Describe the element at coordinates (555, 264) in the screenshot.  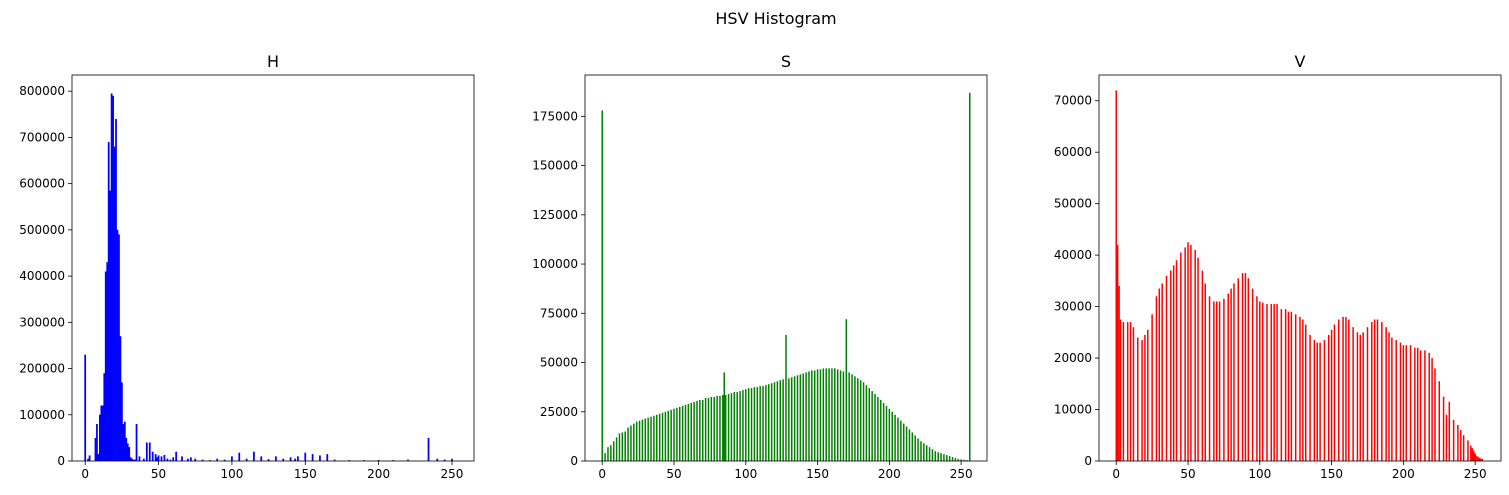
I see `s-y-tick-label: 100000` at that location.